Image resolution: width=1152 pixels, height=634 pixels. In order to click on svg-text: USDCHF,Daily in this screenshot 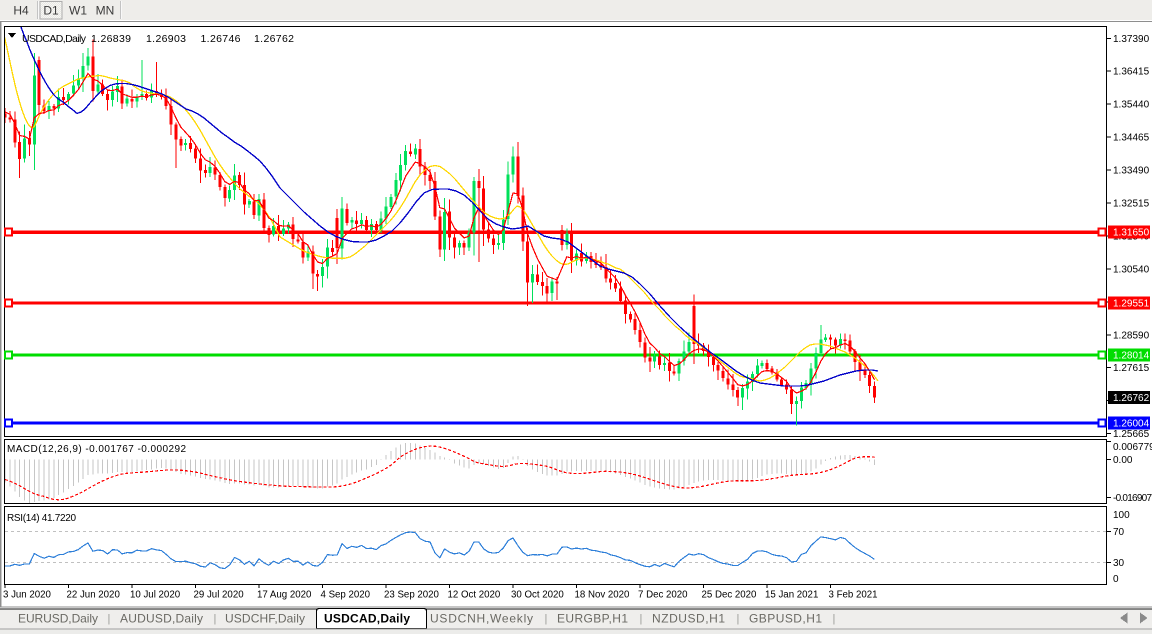, I will do `click(265, 619)`.